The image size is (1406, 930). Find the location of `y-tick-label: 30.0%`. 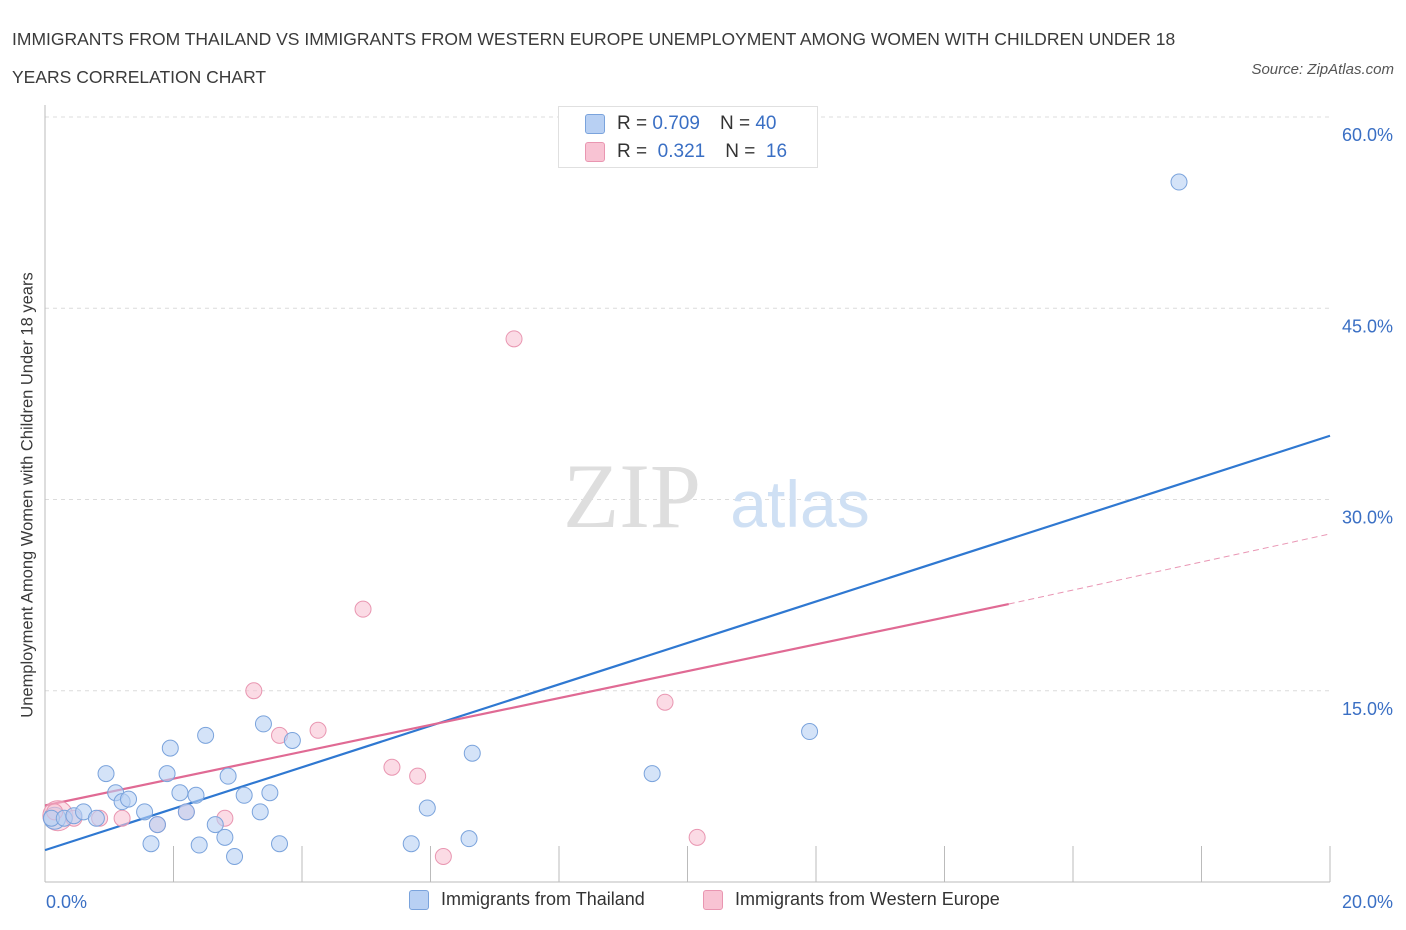

y-tick-label: 30.0% is located at coordinates (1367, 518).